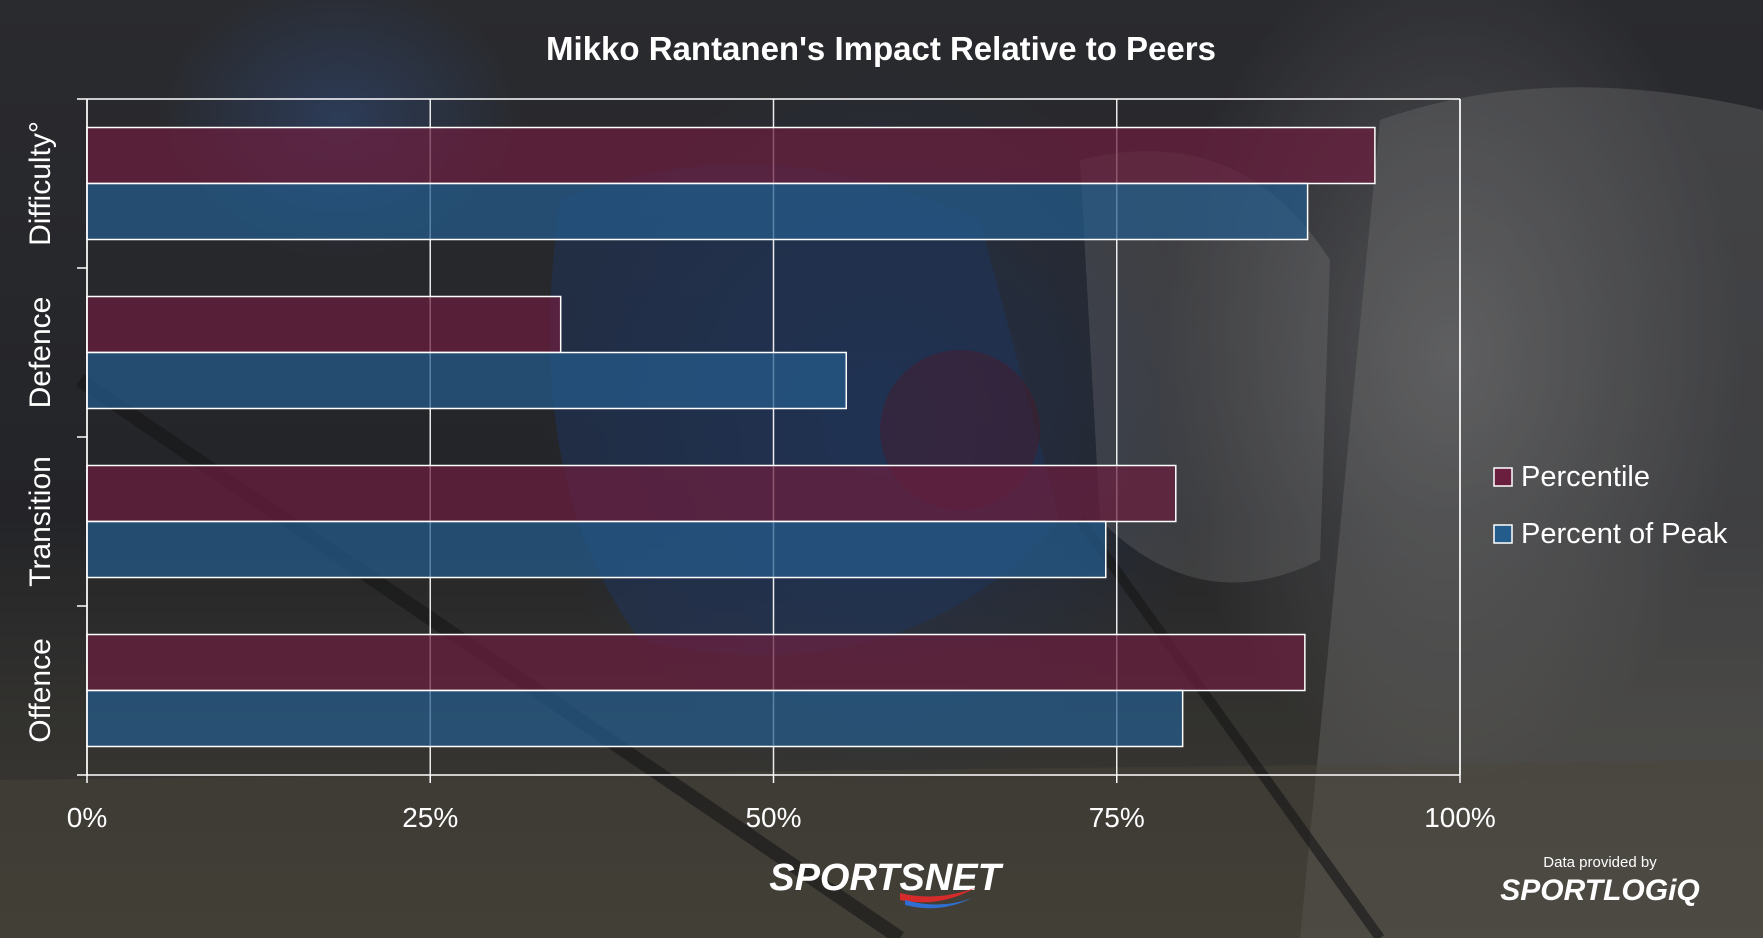 The image size is (1763, 938). What do you see at coordinates (1117, 817) in the screenshot?
I see `x-tick-label-3: 75%` at bounding box center [1117, 817].